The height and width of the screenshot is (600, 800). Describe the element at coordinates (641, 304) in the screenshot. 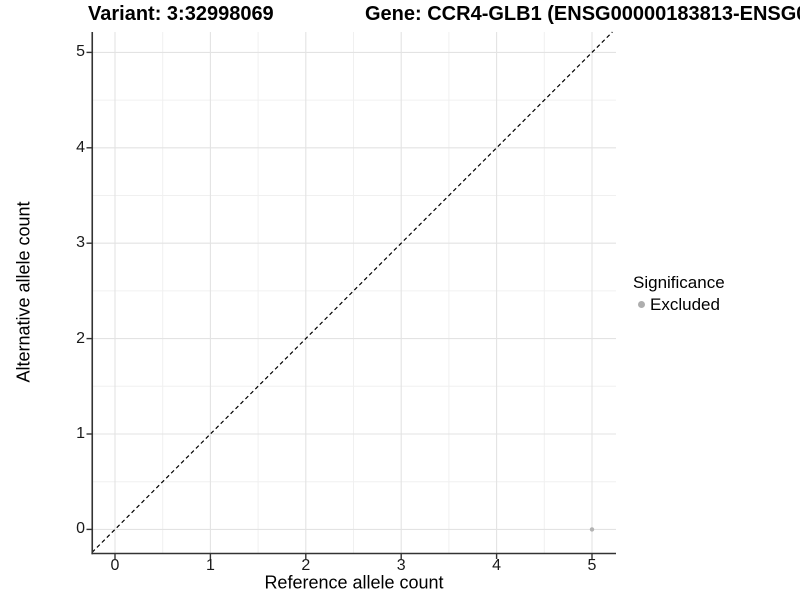

I see `legend-point-icon` at that location.